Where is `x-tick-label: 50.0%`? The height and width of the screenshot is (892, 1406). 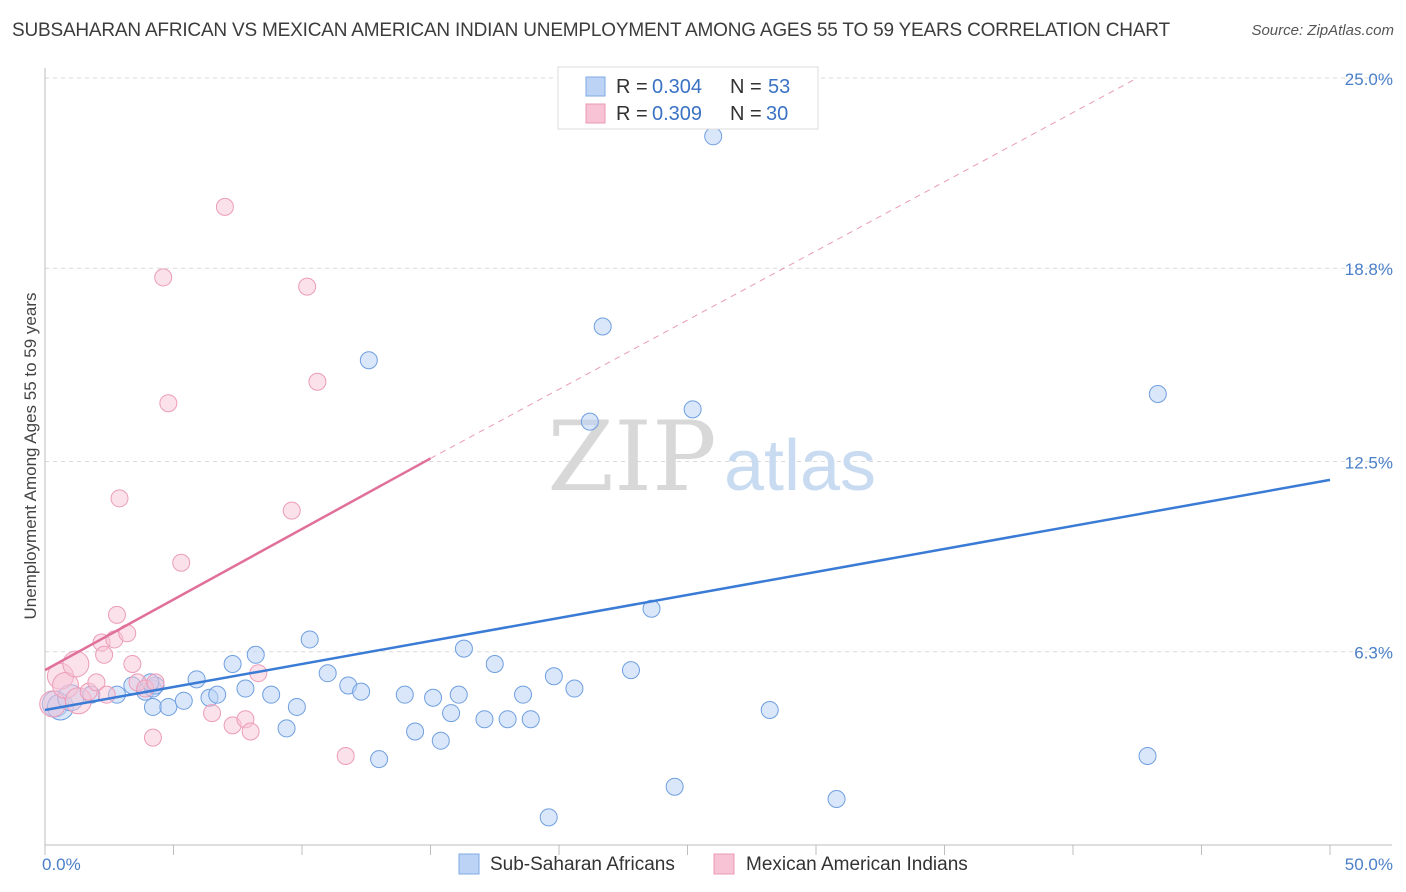 x-tick-label: 50.0% is located at coordinates (1369, 864).